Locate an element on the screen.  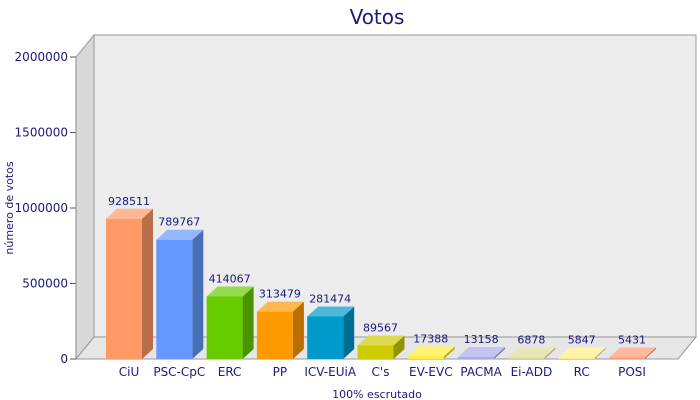
data-label: 17388 is located at coordinates (430, 338).